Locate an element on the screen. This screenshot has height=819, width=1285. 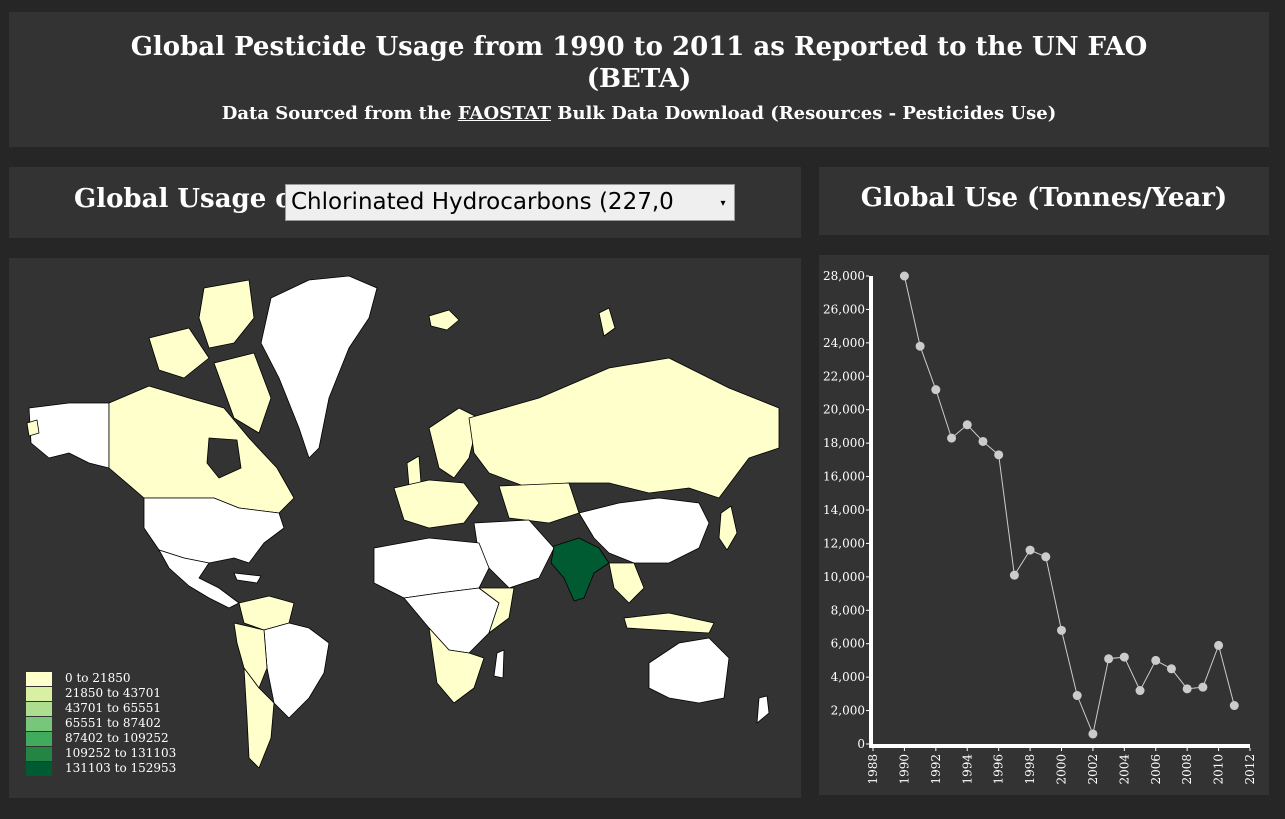
legend-label: 43701 to 65551 is located at coordinates (113, 708).